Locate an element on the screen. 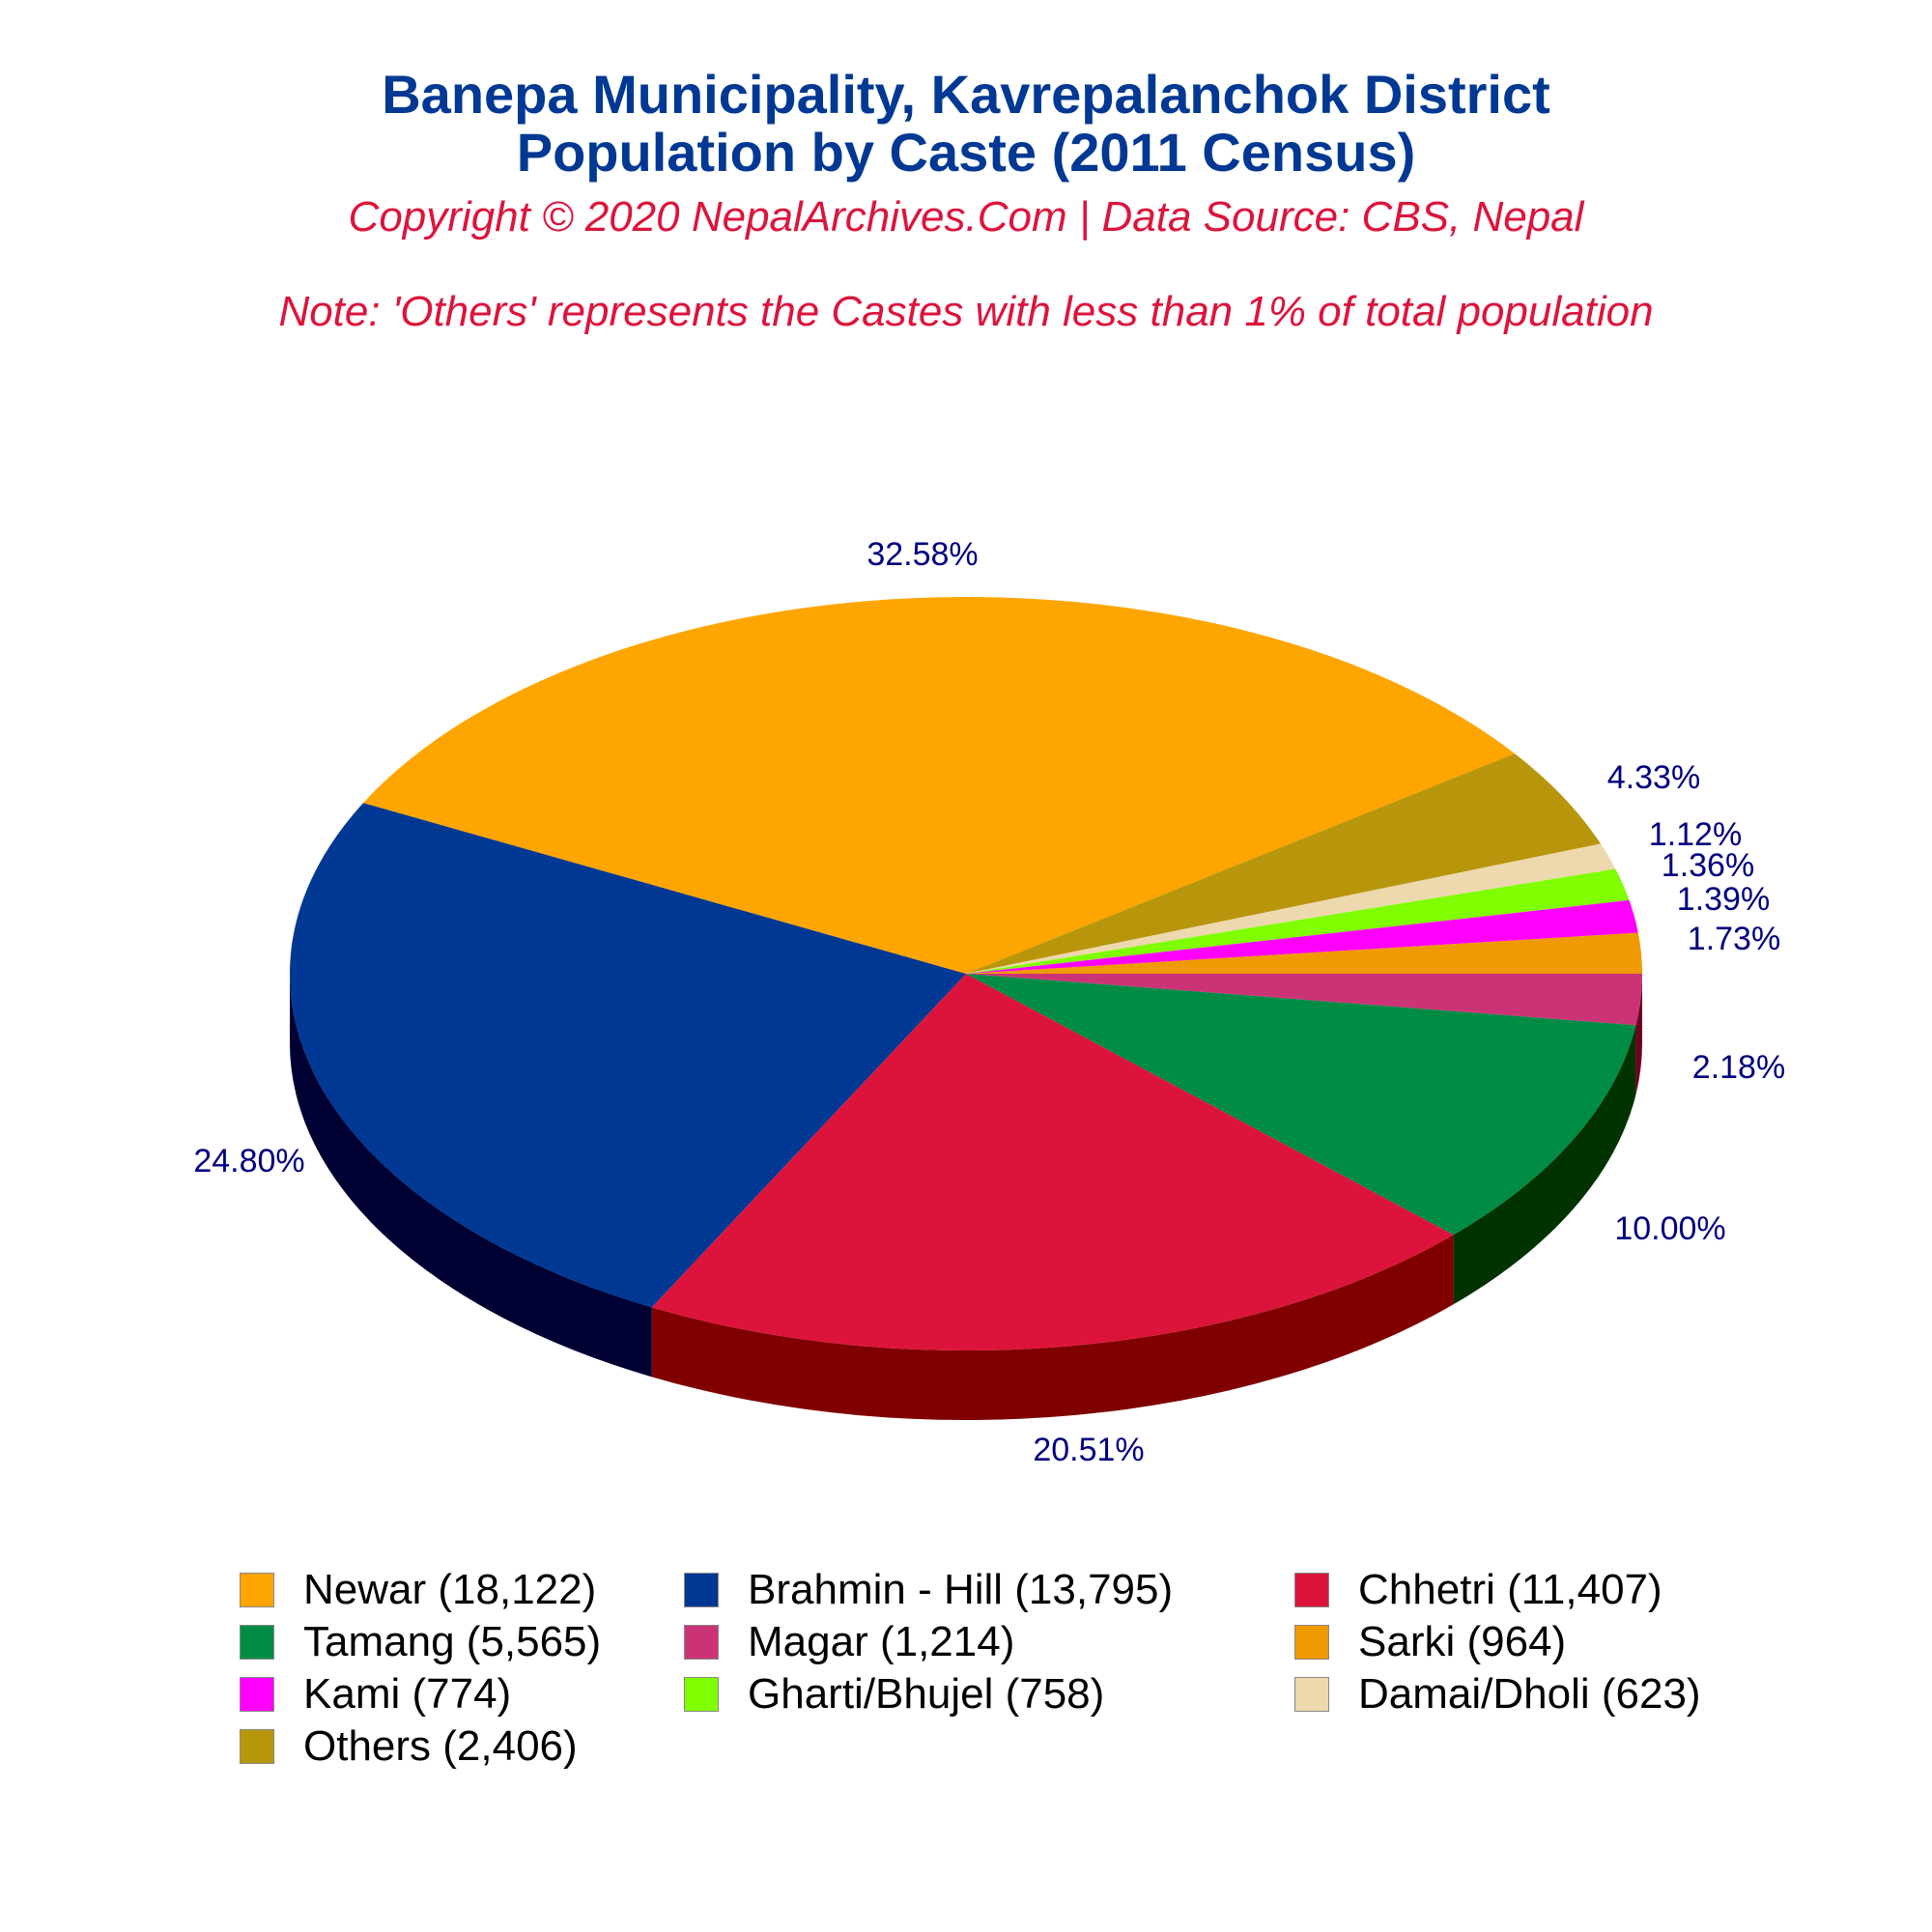  pie-slice-brahmin-hill is located at coordinates (628, 1055).